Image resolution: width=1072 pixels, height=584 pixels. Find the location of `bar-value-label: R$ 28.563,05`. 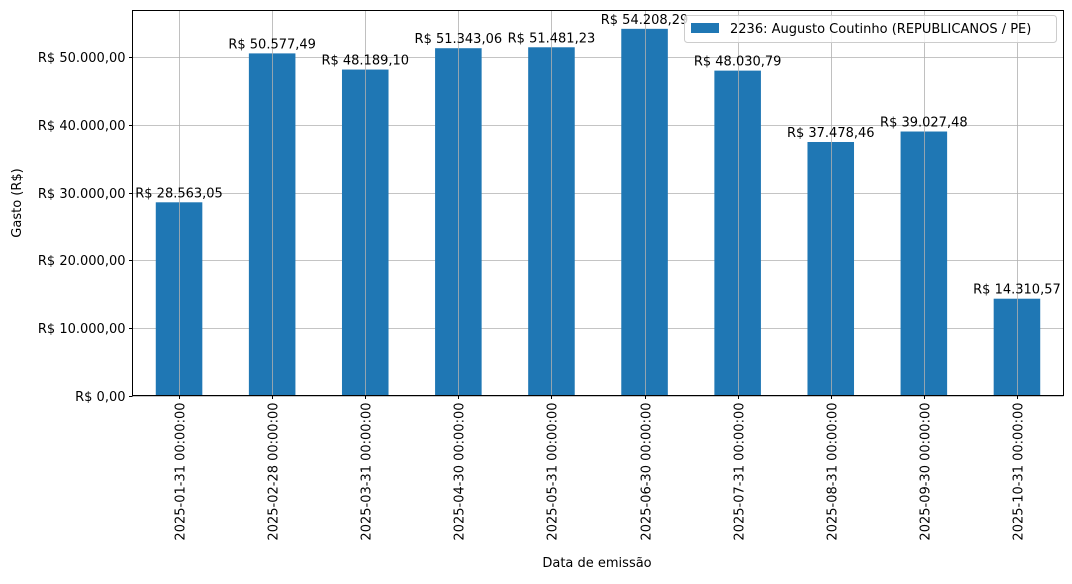

bar-value-label: R$ 28.563,05 is located at coordinates (179, 193).